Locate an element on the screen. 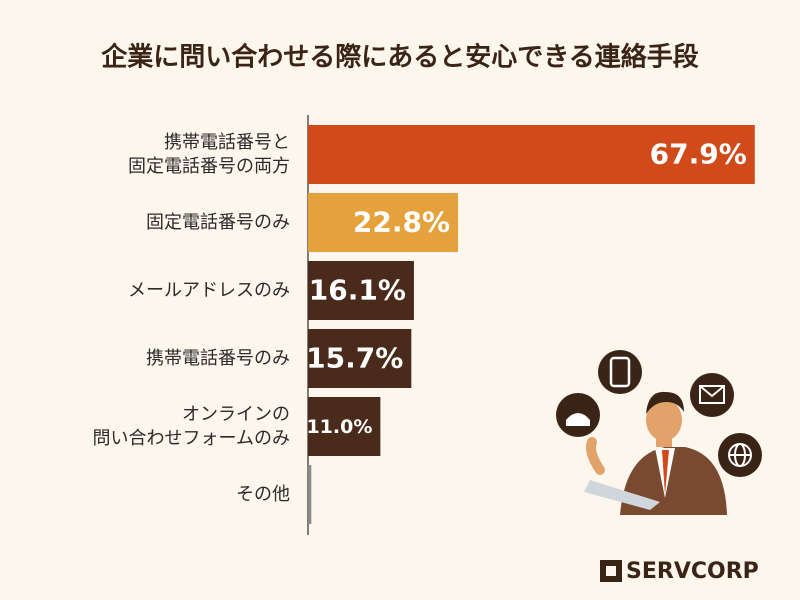 This screenshot has width=800, height=600. value-label: 67.9% is located at coordinates (698, 154).